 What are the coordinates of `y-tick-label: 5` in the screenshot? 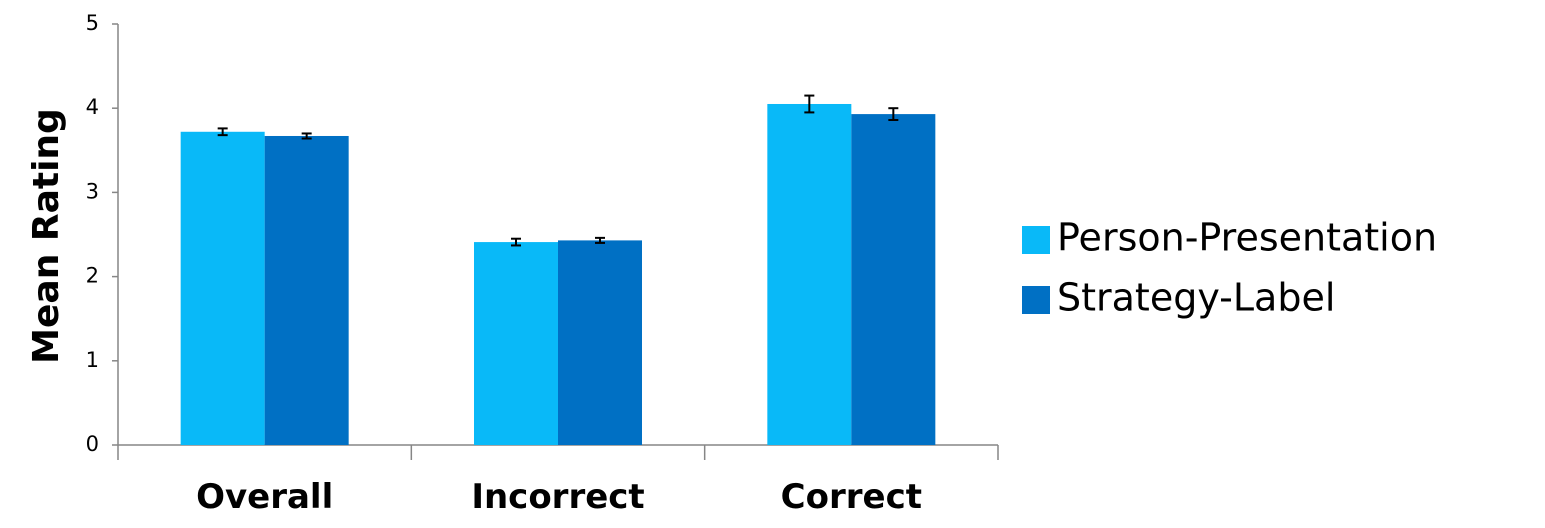 It's located at (92, 23).